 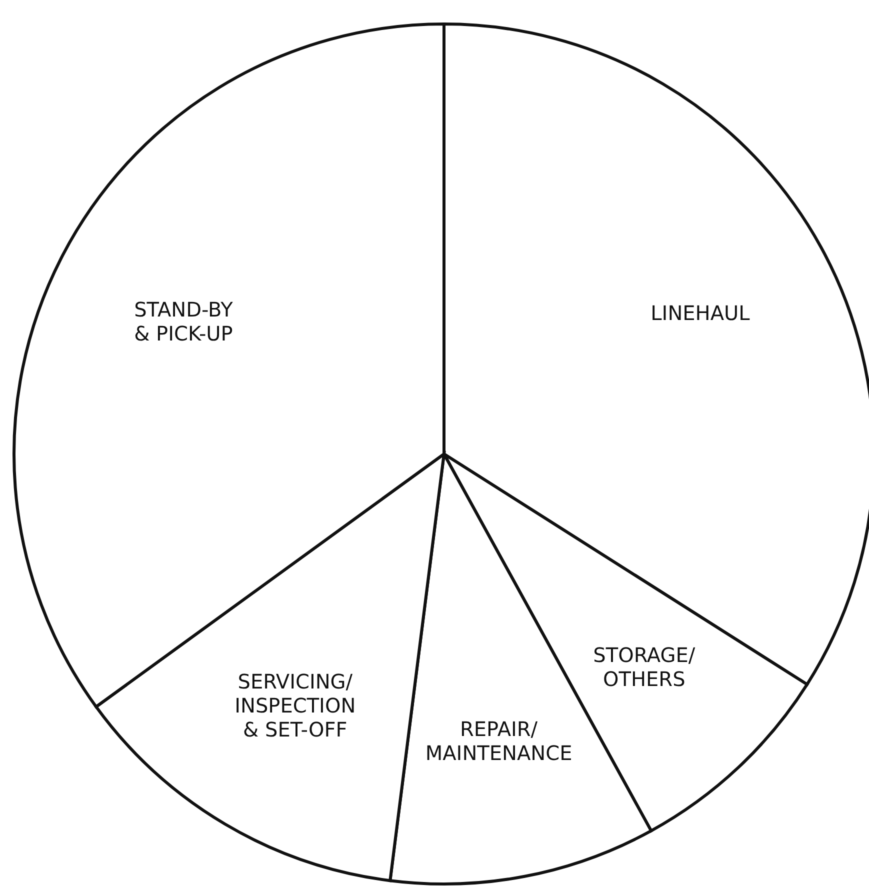 What do you see at coordinates (700, 313) in the screenshot?
I see `slice-label: LINEHAUL` at bounding box center [700, 313].